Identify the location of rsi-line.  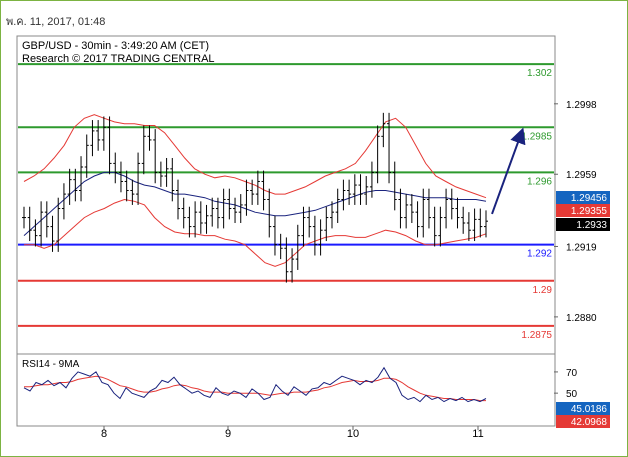
(255, 384).